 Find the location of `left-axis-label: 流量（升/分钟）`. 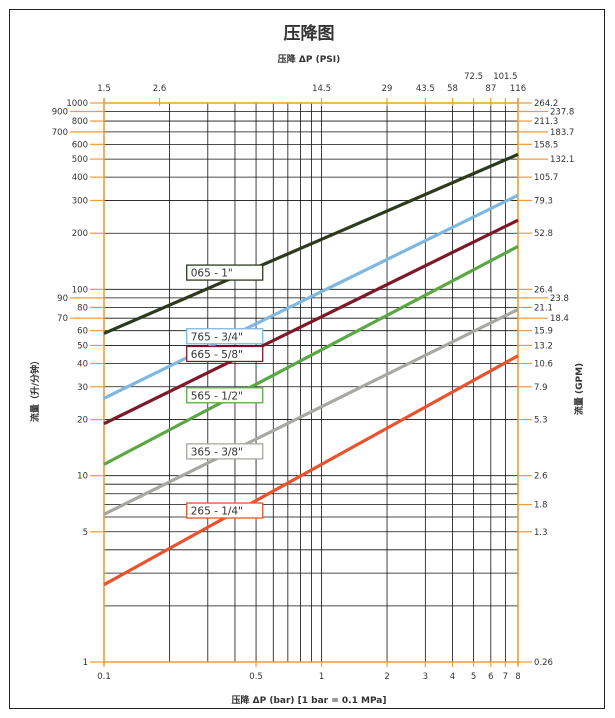

left-axis-label: 流量（升/分钟） is located at coordinates (35, 389).